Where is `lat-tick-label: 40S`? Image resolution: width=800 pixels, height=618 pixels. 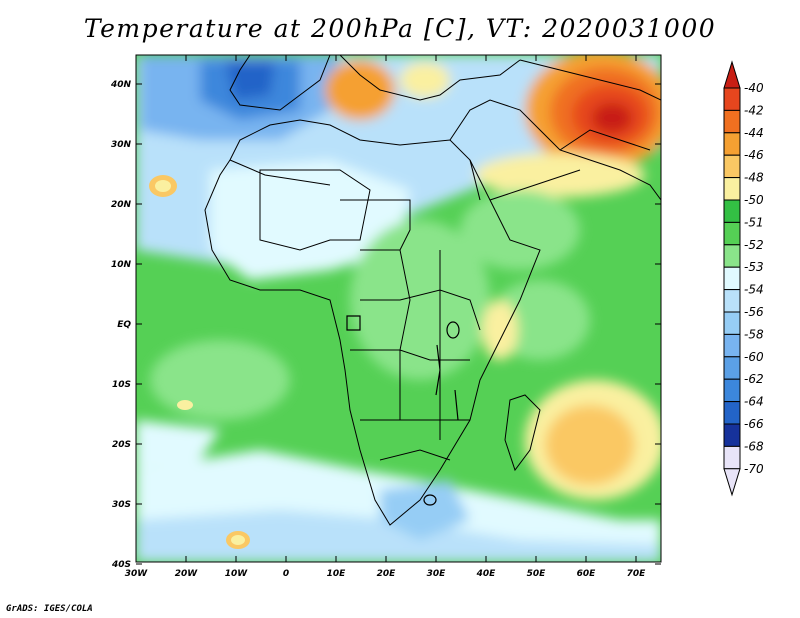
lat-tick-label: 40S is located at coordinates (121, 565).